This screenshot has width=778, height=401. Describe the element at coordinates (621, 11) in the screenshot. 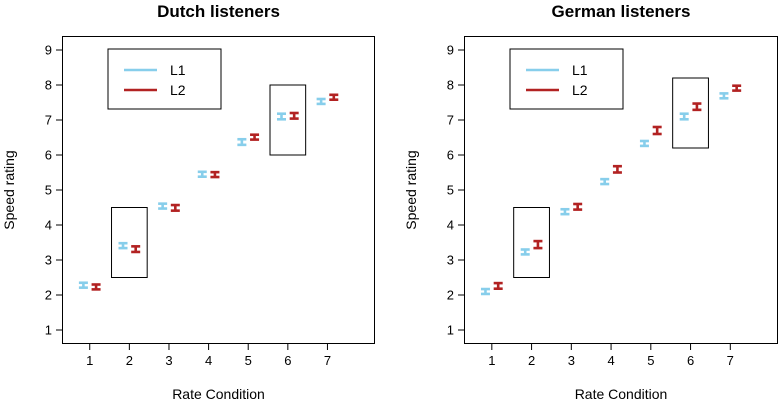

I see `chart-title: German listeners` at that location.